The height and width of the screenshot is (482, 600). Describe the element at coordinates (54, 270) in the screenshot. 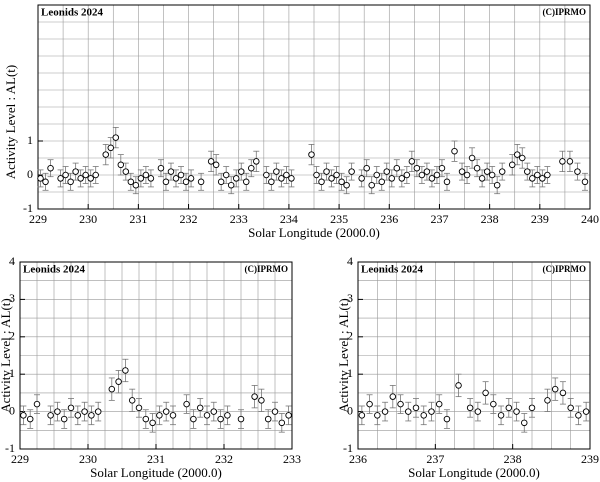

I see `chart-title: Leonids 2024` at that location.